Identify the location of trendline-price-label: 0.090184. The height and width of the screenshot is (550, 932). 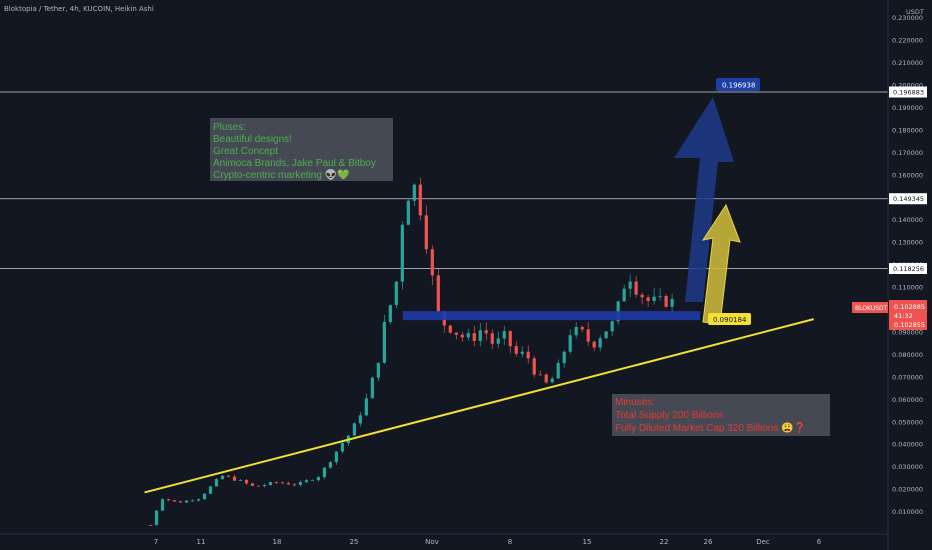
(729, 319).